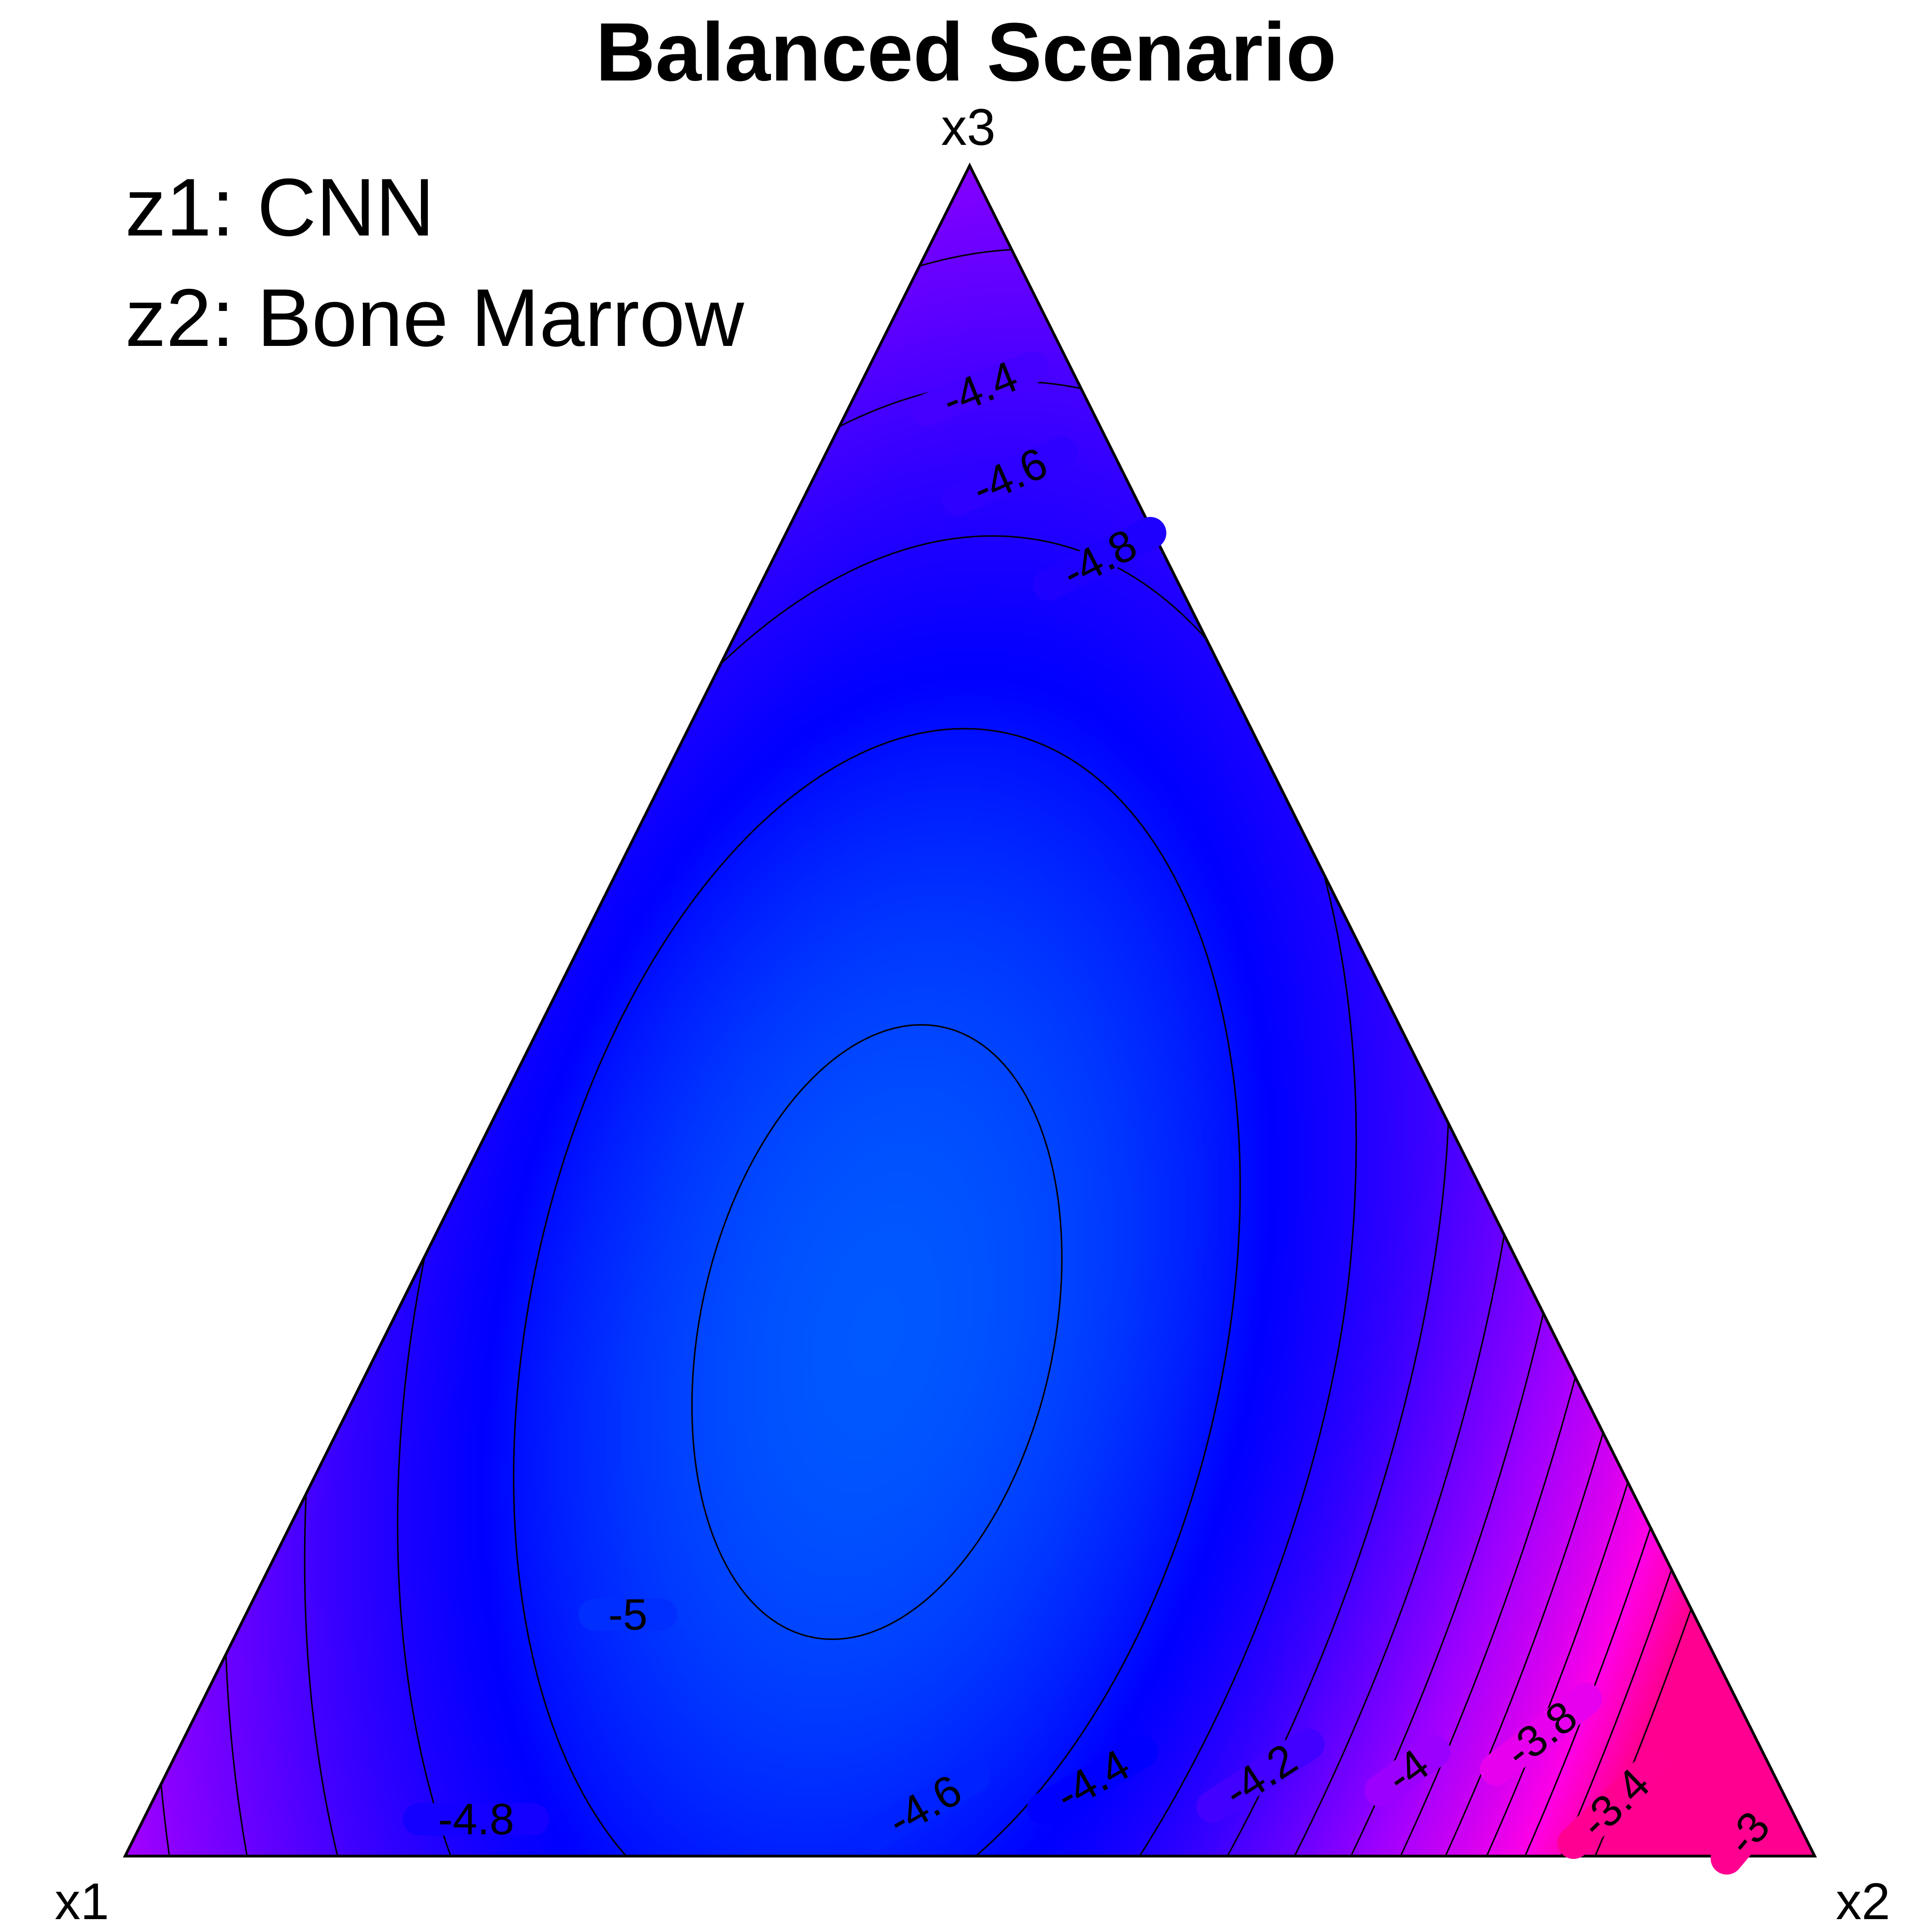 This screenshot has width=1932, height=1932. What do you see at coordinates (1863, 1901) in the screenshot?
I see `vertex-label-x2: x2` at bounding box center [1863, 1901].